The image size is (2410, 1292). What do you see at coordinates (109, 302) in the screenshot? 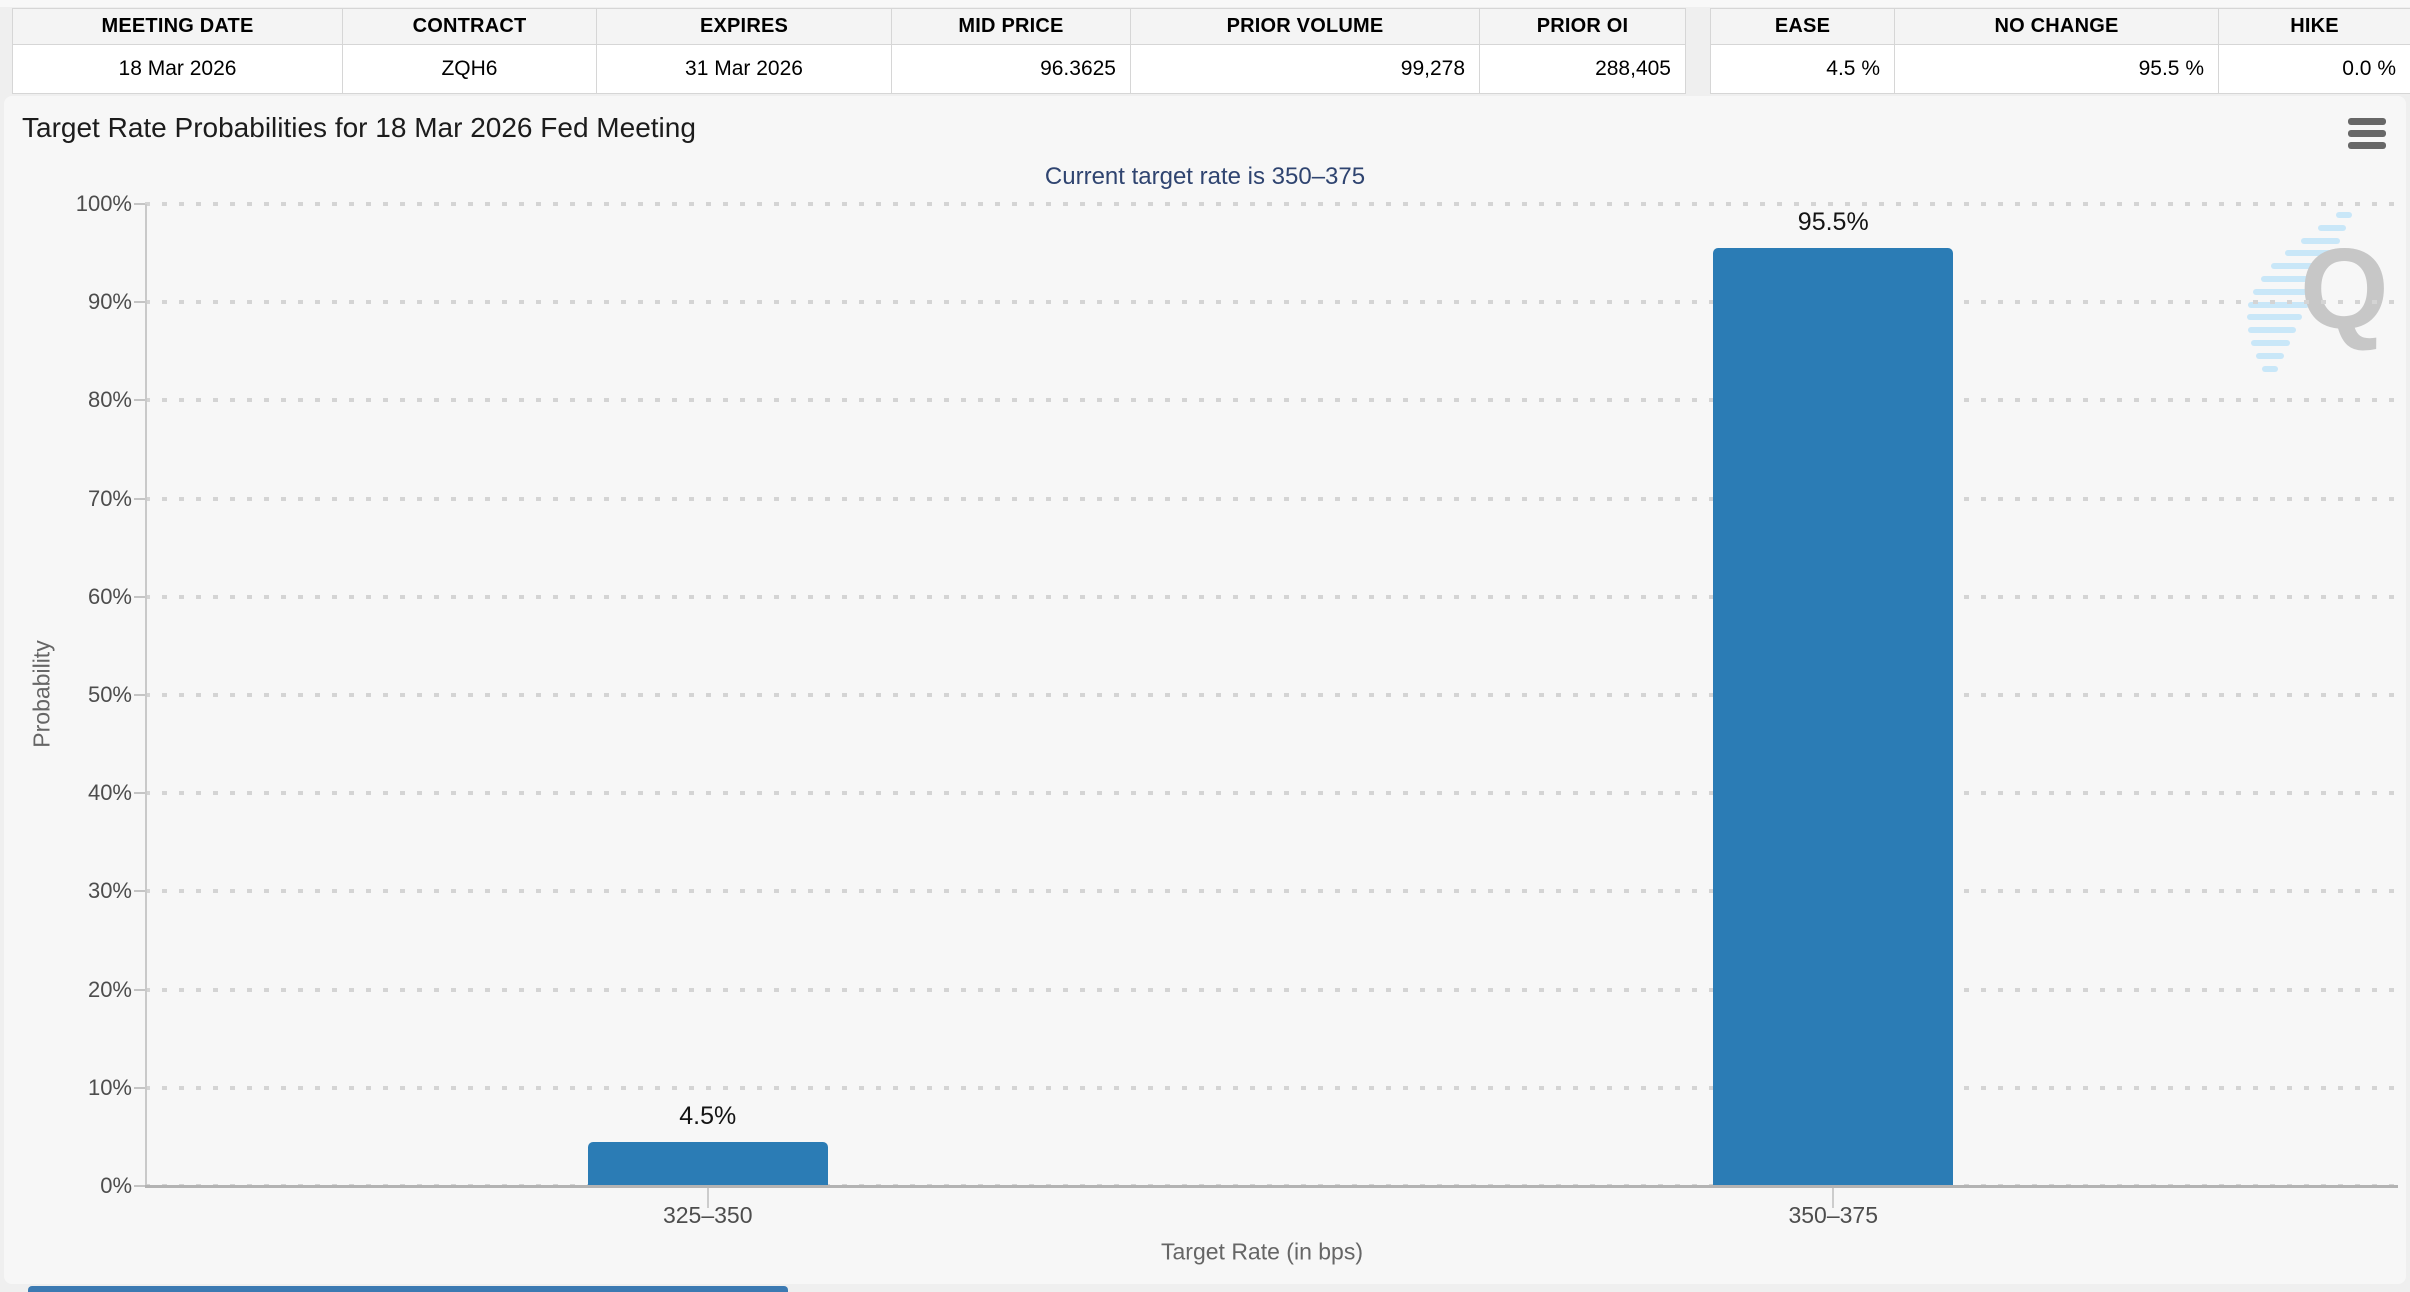
I see `y-tick-label: 90%` at bounding box center [109, 302].